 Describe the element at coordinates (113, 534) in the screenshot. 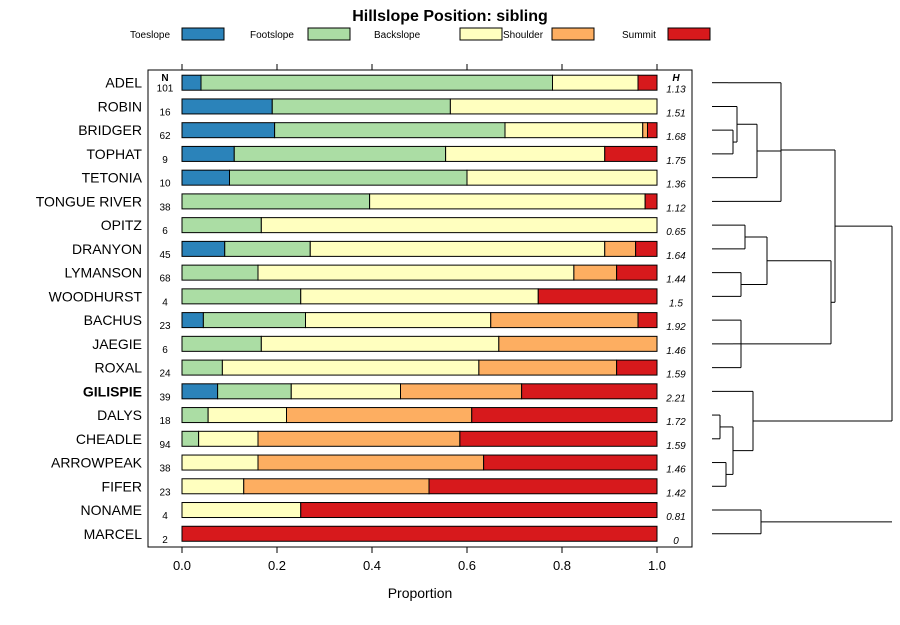

I see `row-label: MARCEL` at that location.